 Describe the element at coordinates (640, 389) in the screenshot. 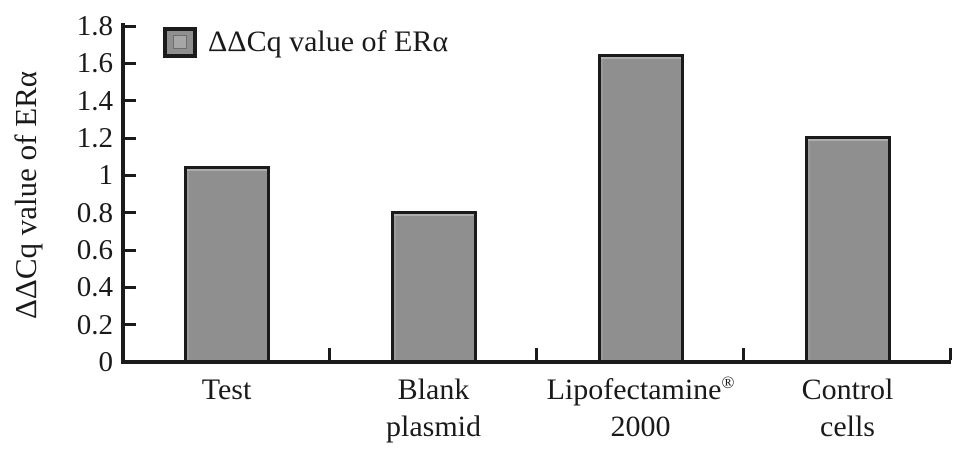

I see `category-label-line: Lipofectamine®` at that location.